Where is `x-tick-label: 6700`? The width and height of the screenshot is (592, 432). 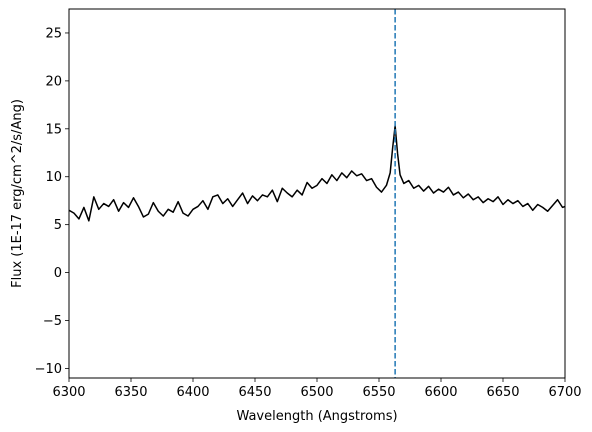
x-tick-label: 6700 is located at coordinates (564, 392).